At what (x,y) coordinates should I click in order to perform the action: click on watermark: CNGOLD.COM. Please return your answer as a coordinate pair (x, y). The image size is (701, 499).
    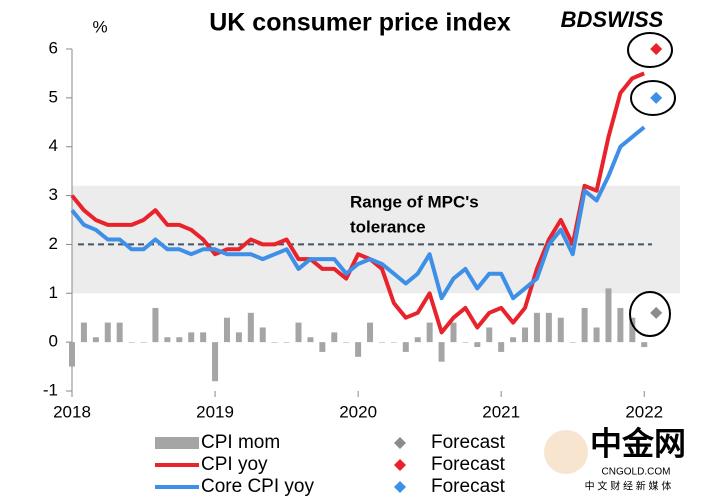
    Looking at the image, I should click on (636, 472).